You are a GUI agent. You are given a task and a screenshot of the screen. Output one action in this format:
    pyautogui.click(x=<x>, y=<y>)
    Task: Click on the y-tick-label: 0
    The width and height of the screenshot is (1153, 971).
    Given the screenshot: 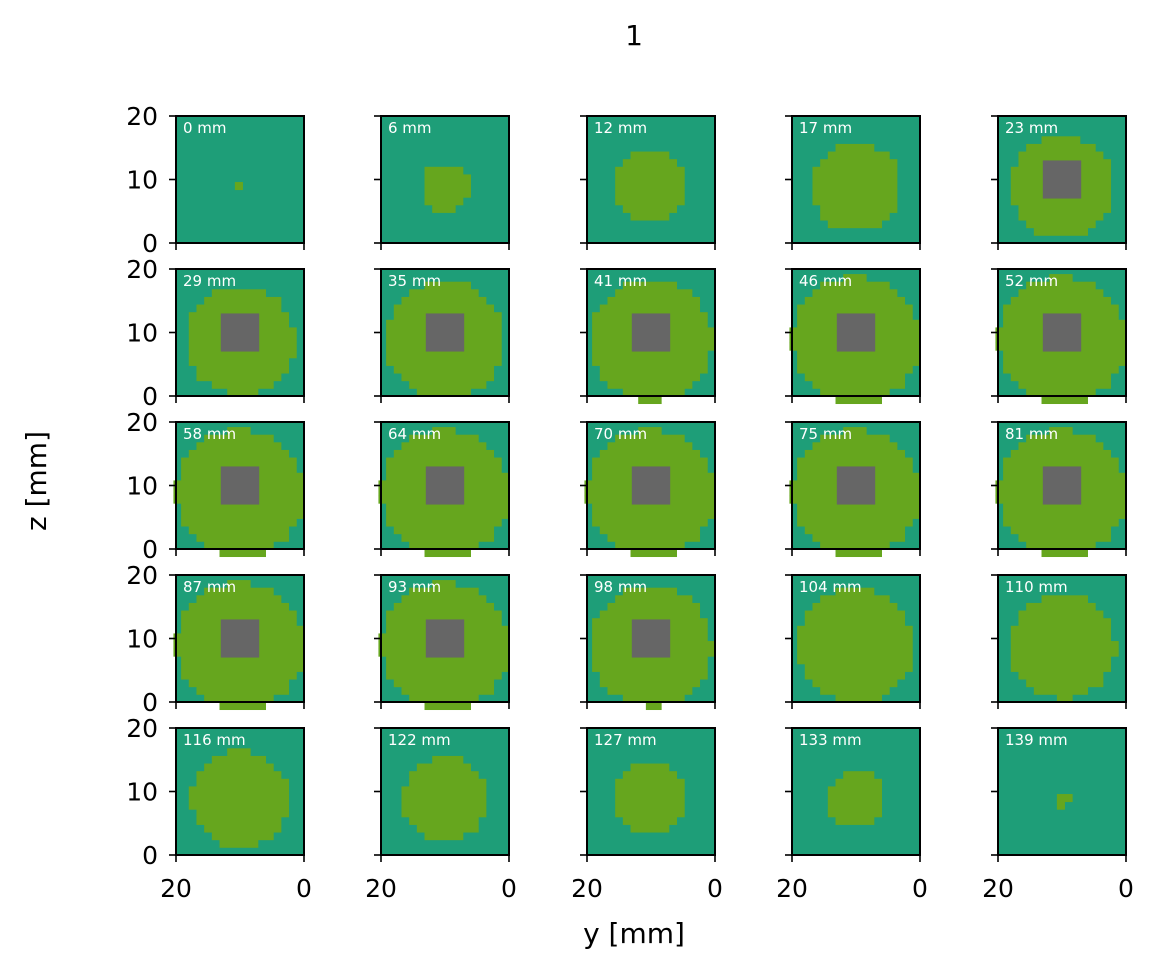 What is the action you would take?
    pyautogui.click(x=150, y=396)
    